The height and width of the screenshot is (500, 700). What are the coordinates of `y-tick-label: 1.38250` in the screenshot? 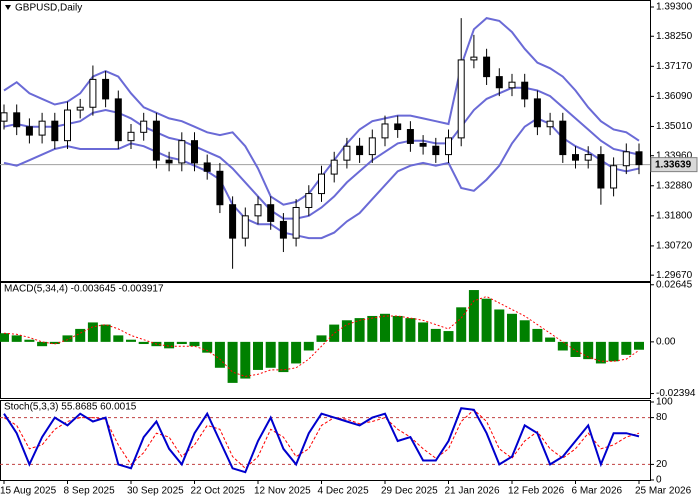 It's located at (674, 36).